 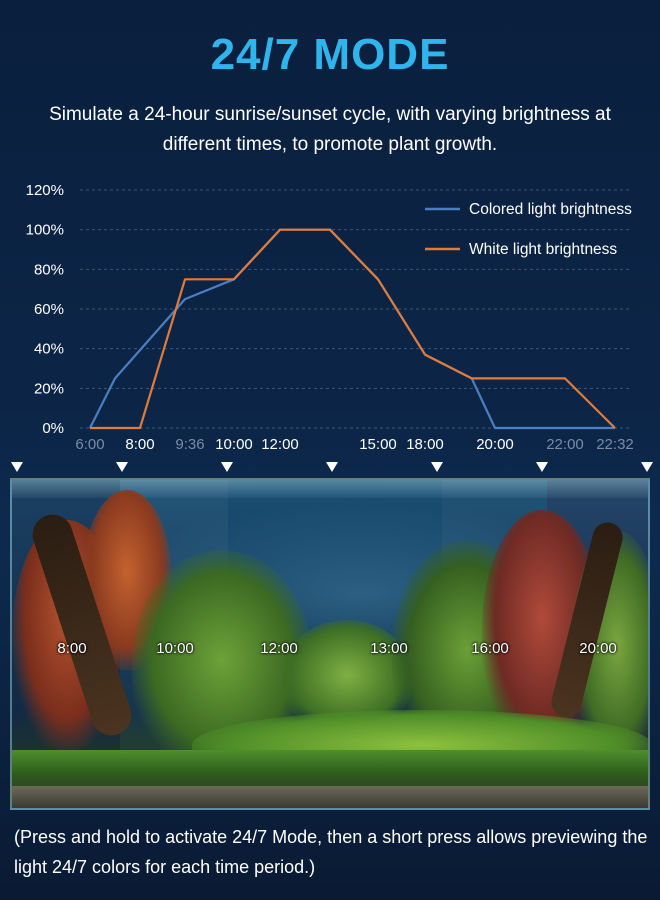 I want to click on tank-glass-rim, so click(x=330, y=489).